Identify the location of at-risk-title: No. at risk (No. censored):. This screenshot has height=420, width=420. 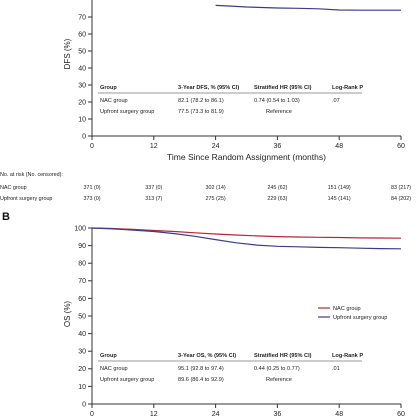
(31, 175).